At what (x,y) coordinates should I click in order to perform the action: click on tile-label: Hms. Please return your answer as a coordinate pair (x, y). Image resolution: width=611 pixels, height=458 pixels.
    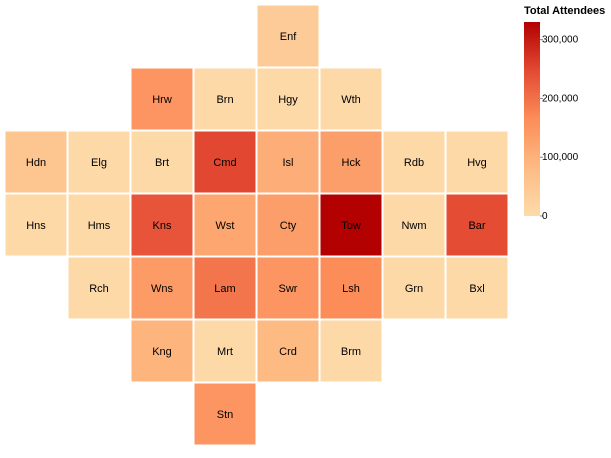
    Looking at the image, I should click on (99, 226).